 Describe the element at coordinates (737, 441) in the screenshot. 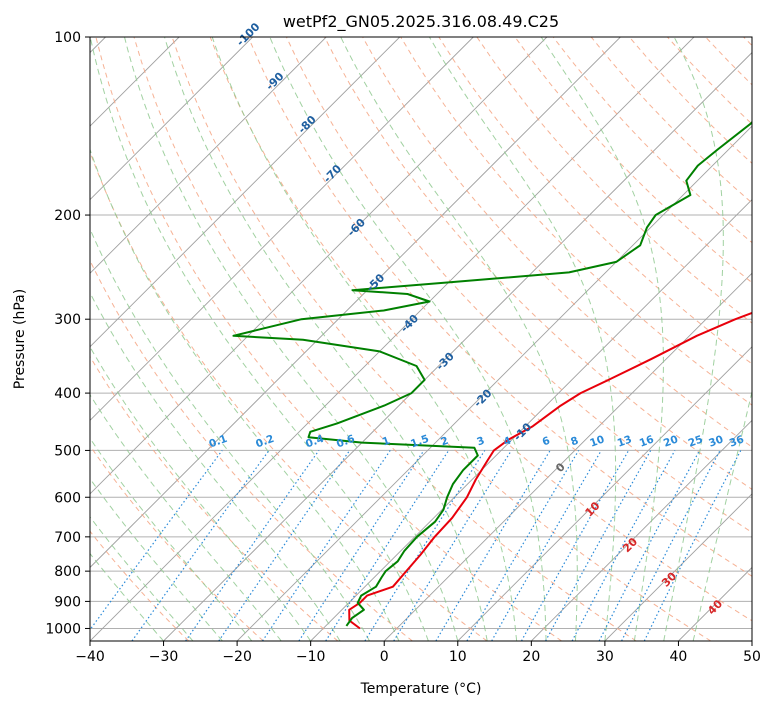

I see `mixing-ratio-label: 36` at that location.